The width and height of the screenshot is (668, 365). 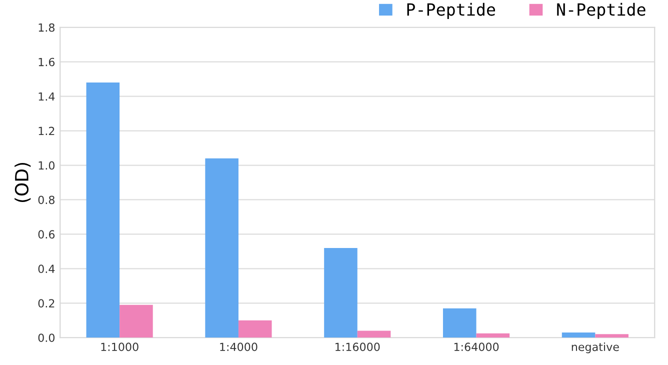 What do you see at coordinates (239, 347) in the screenshot?
I see `x-tick-label: 1:4000` at bounding box center [239, 347].